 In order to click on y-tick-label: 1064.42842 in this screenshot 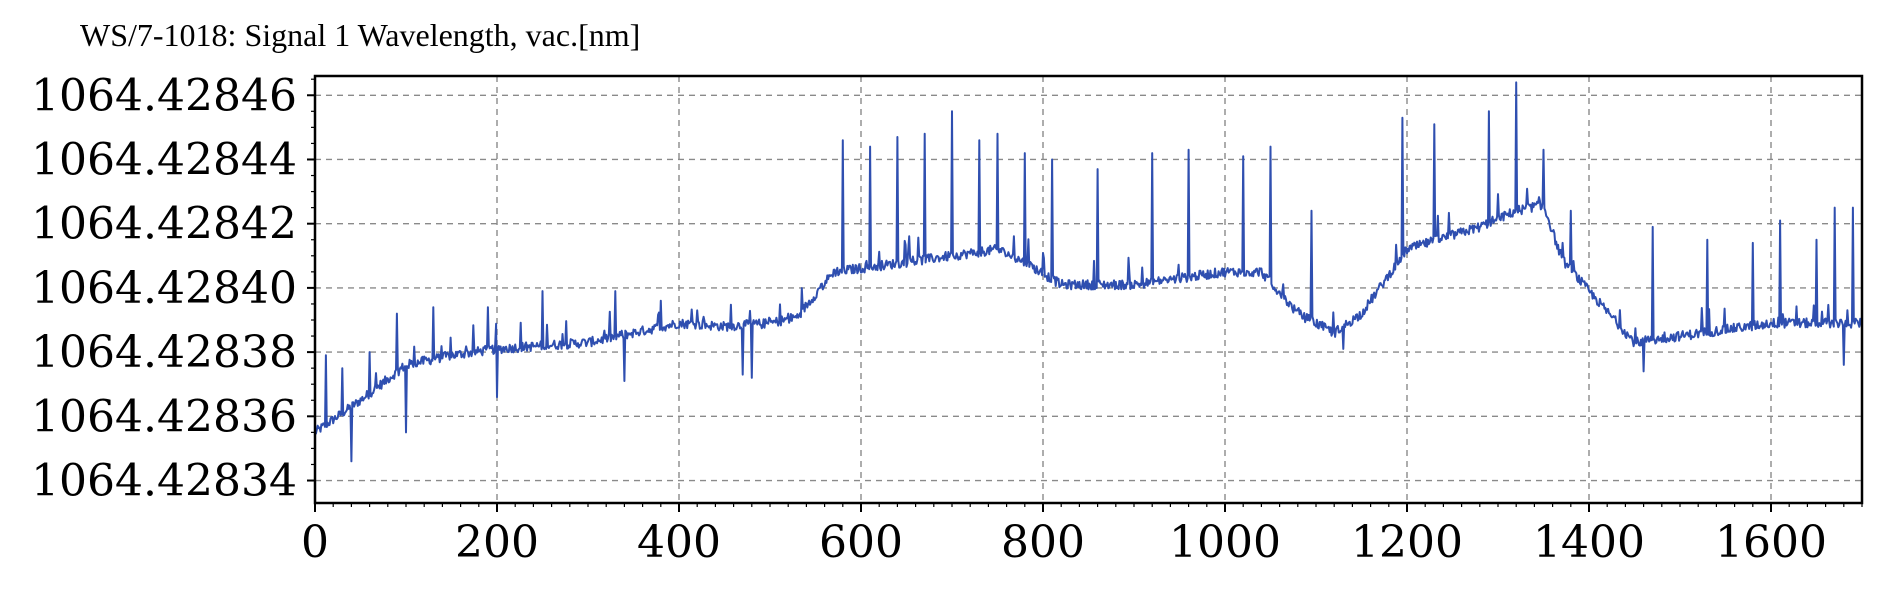, I will do `click(164, 224)`.